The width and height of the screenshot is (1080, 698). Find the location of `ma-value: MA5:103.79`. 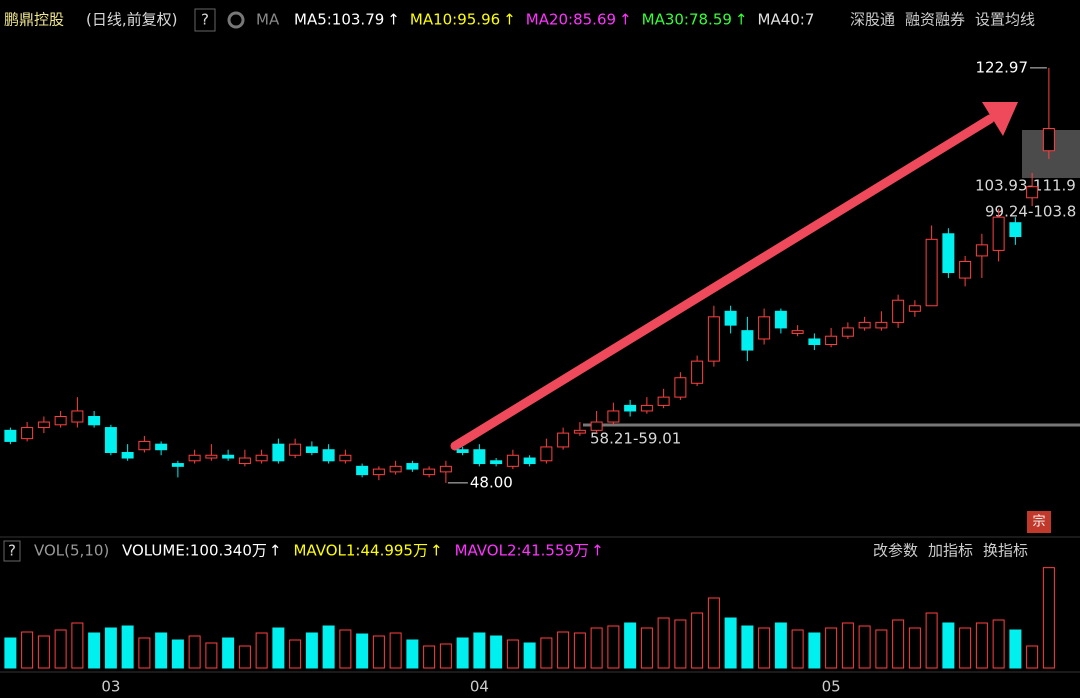

ma-value: MA5:103.79 is located at coordinates (339, 20).